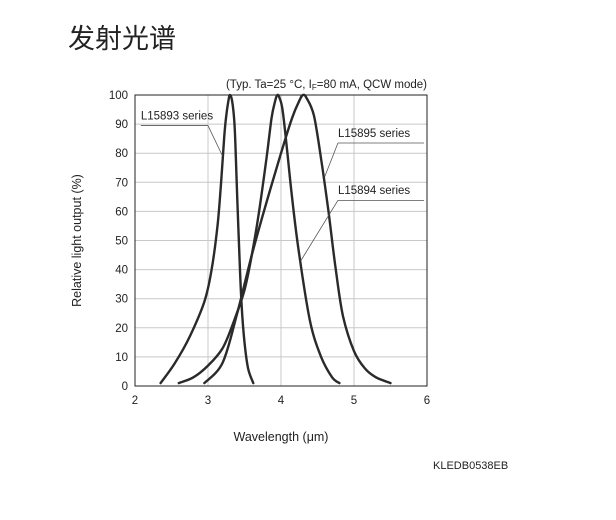 This screenshot has height=520, width=616. Describe the element at coordinates (354, 401) in the screenshot. I see `x-tick-label-5: 5` at that location.